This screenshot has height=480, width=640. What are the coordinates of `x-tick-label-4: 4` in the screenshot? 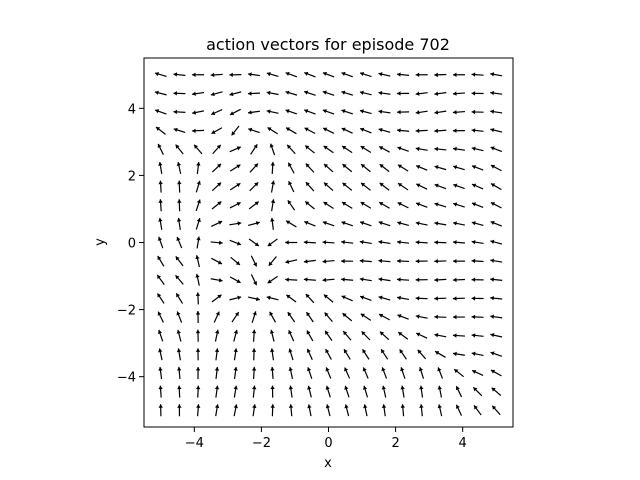 It's located at (463, 443).